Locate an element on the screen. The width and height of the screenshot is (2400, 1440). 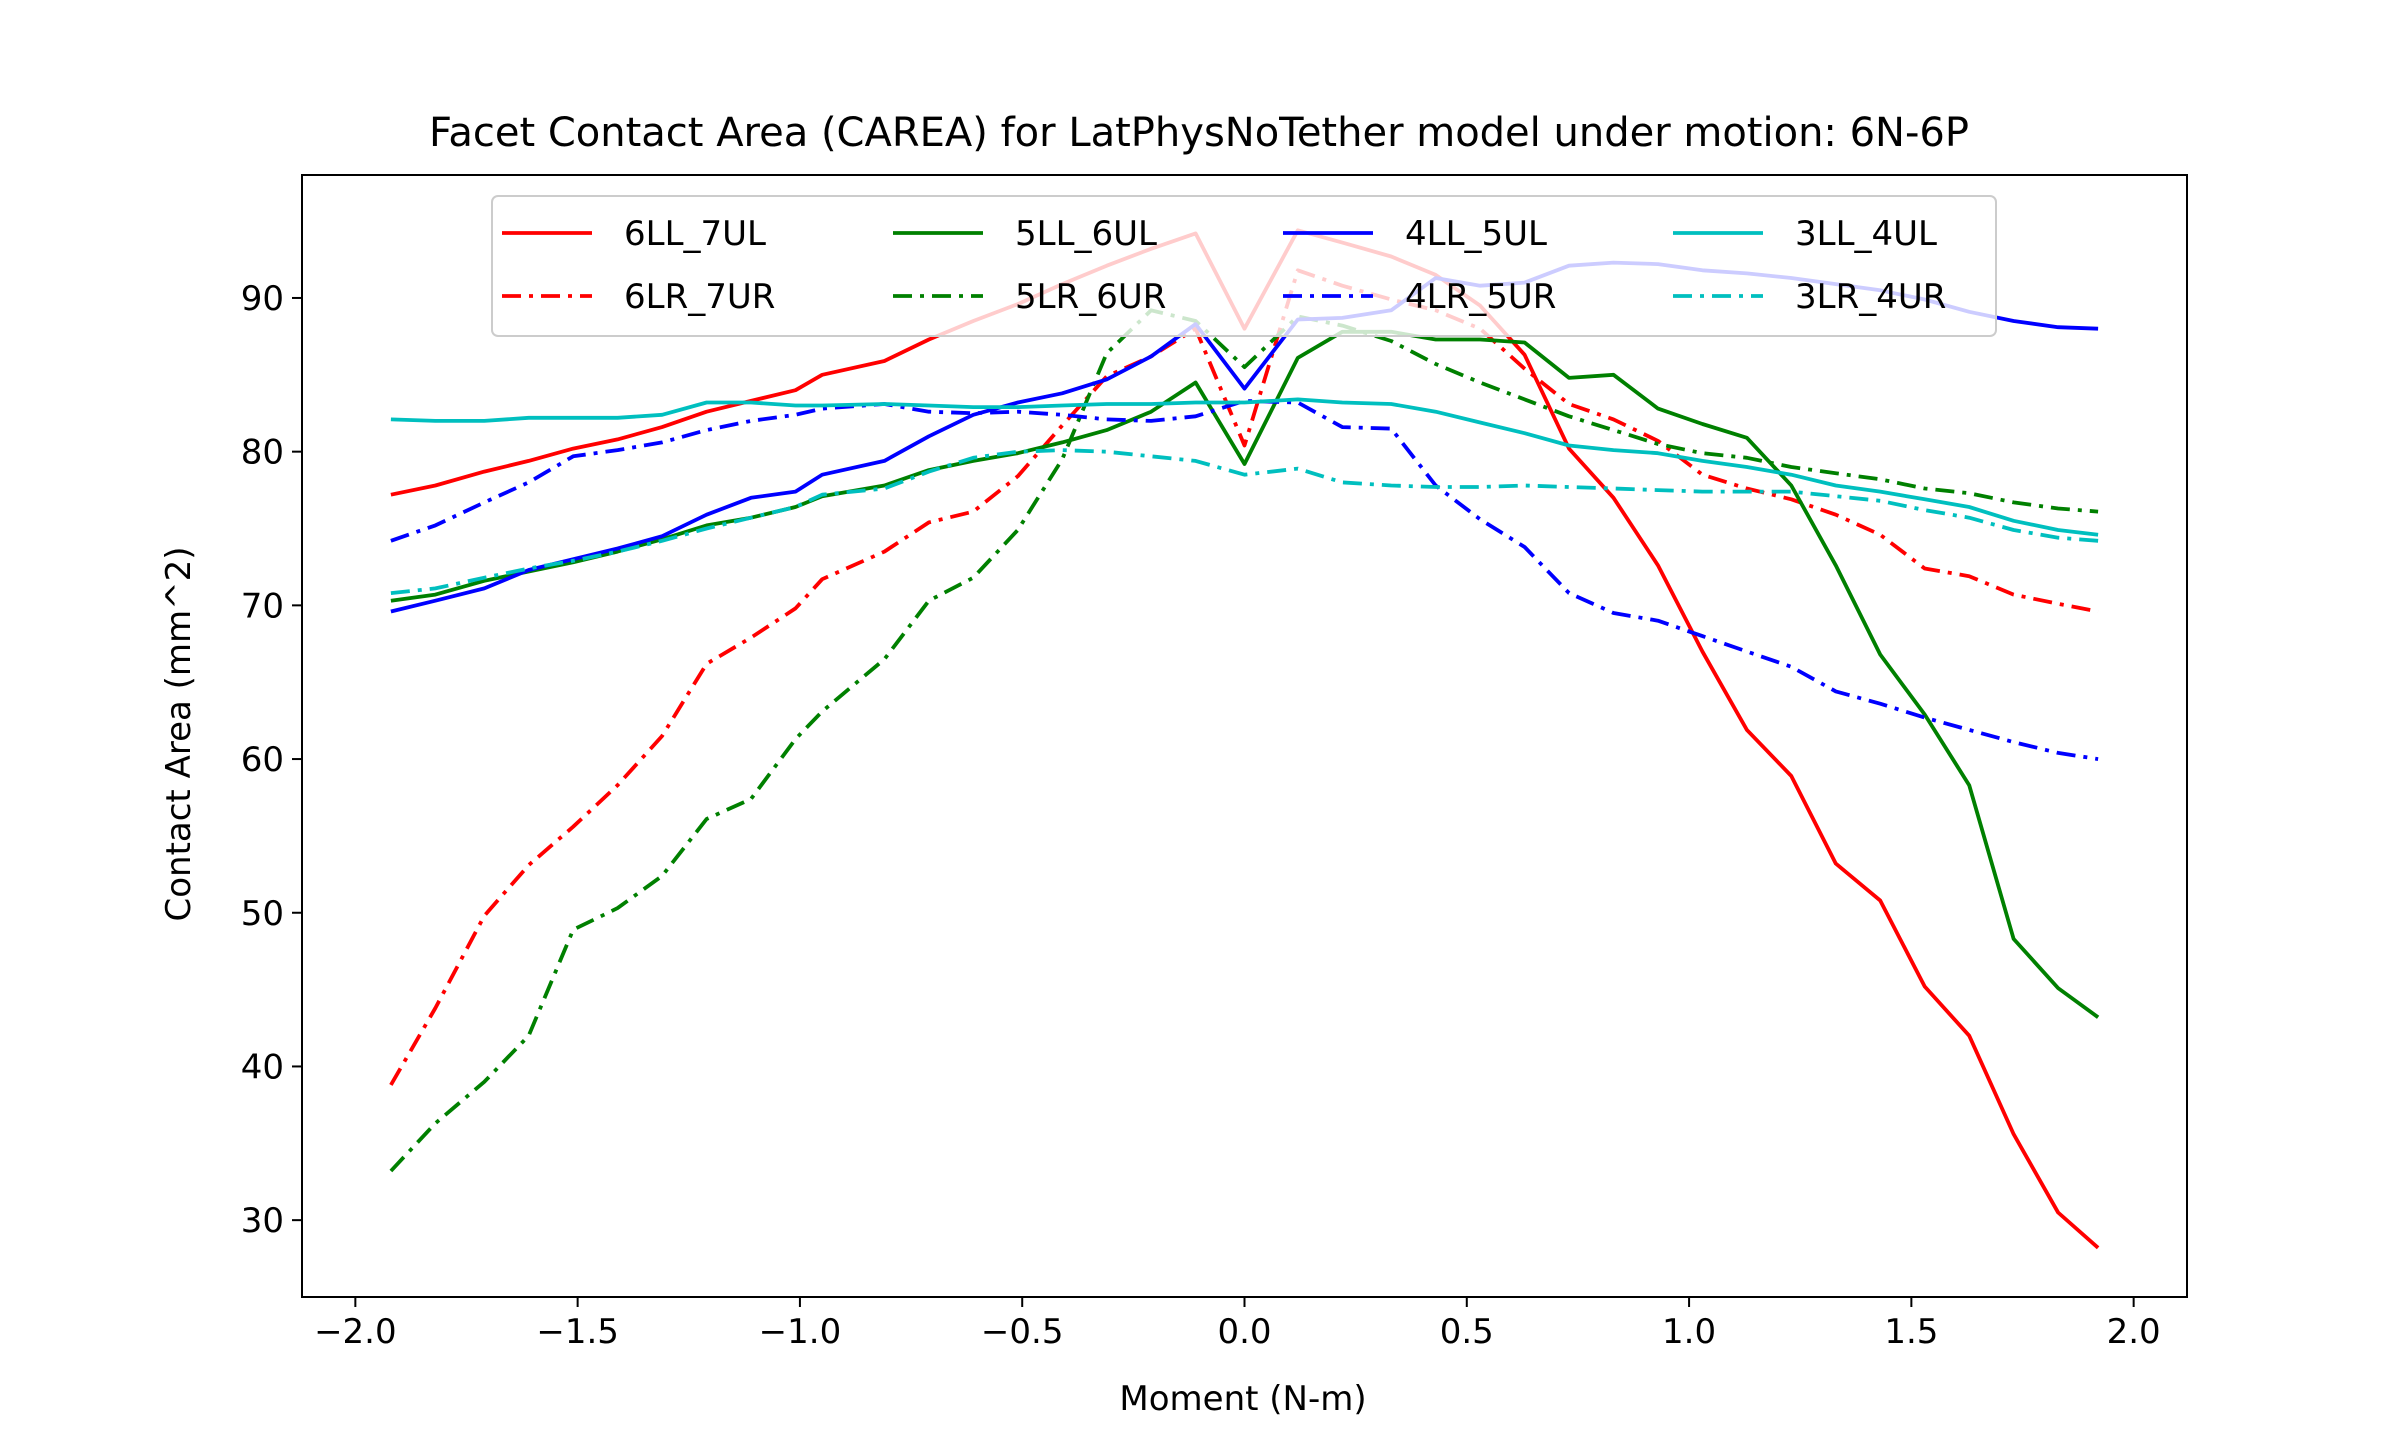
x-tick-label: 0.0 is located at coordinates (1244, 1332).